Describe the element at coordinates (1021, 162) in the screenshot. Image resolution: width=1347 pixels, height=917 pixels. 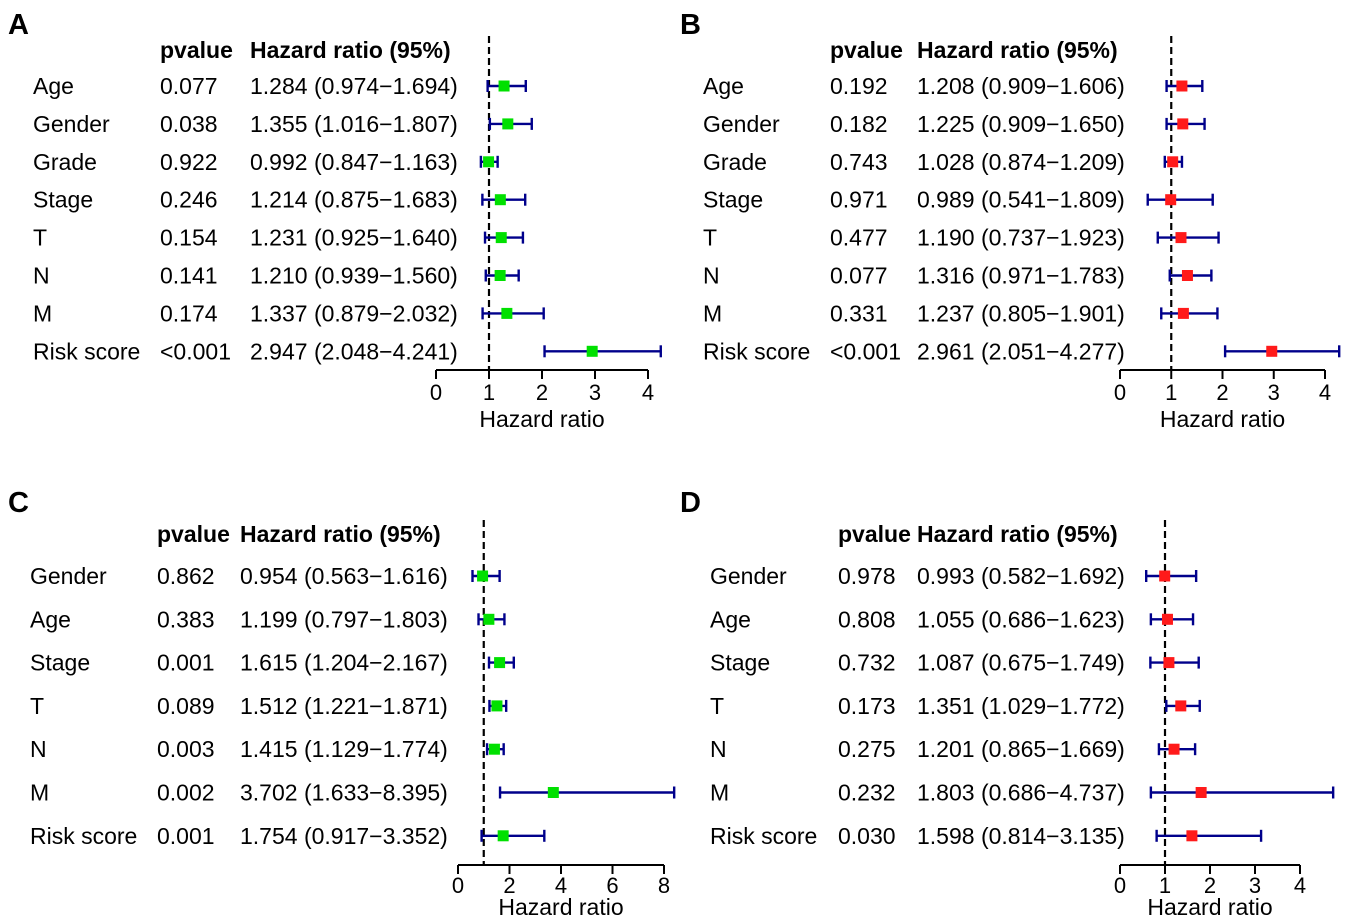
I see `row-hazard-ratio-text: 1.028 (0.874−1.209)` at that location.